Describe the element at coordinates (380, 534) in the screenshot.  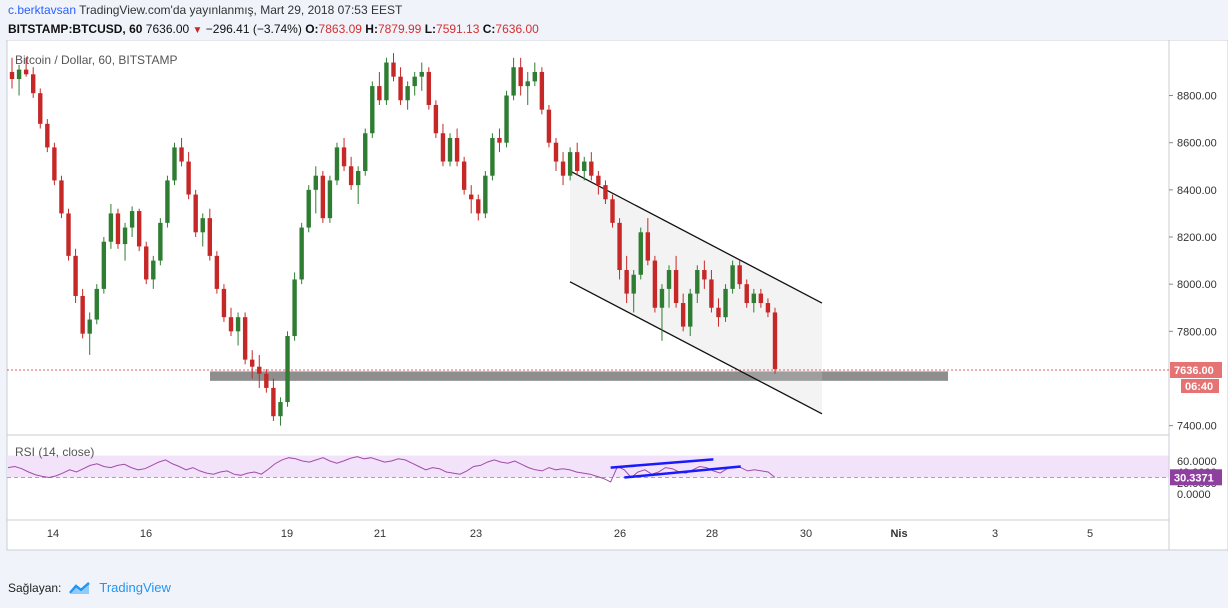
I see `time-tick-label: 21` at that location.